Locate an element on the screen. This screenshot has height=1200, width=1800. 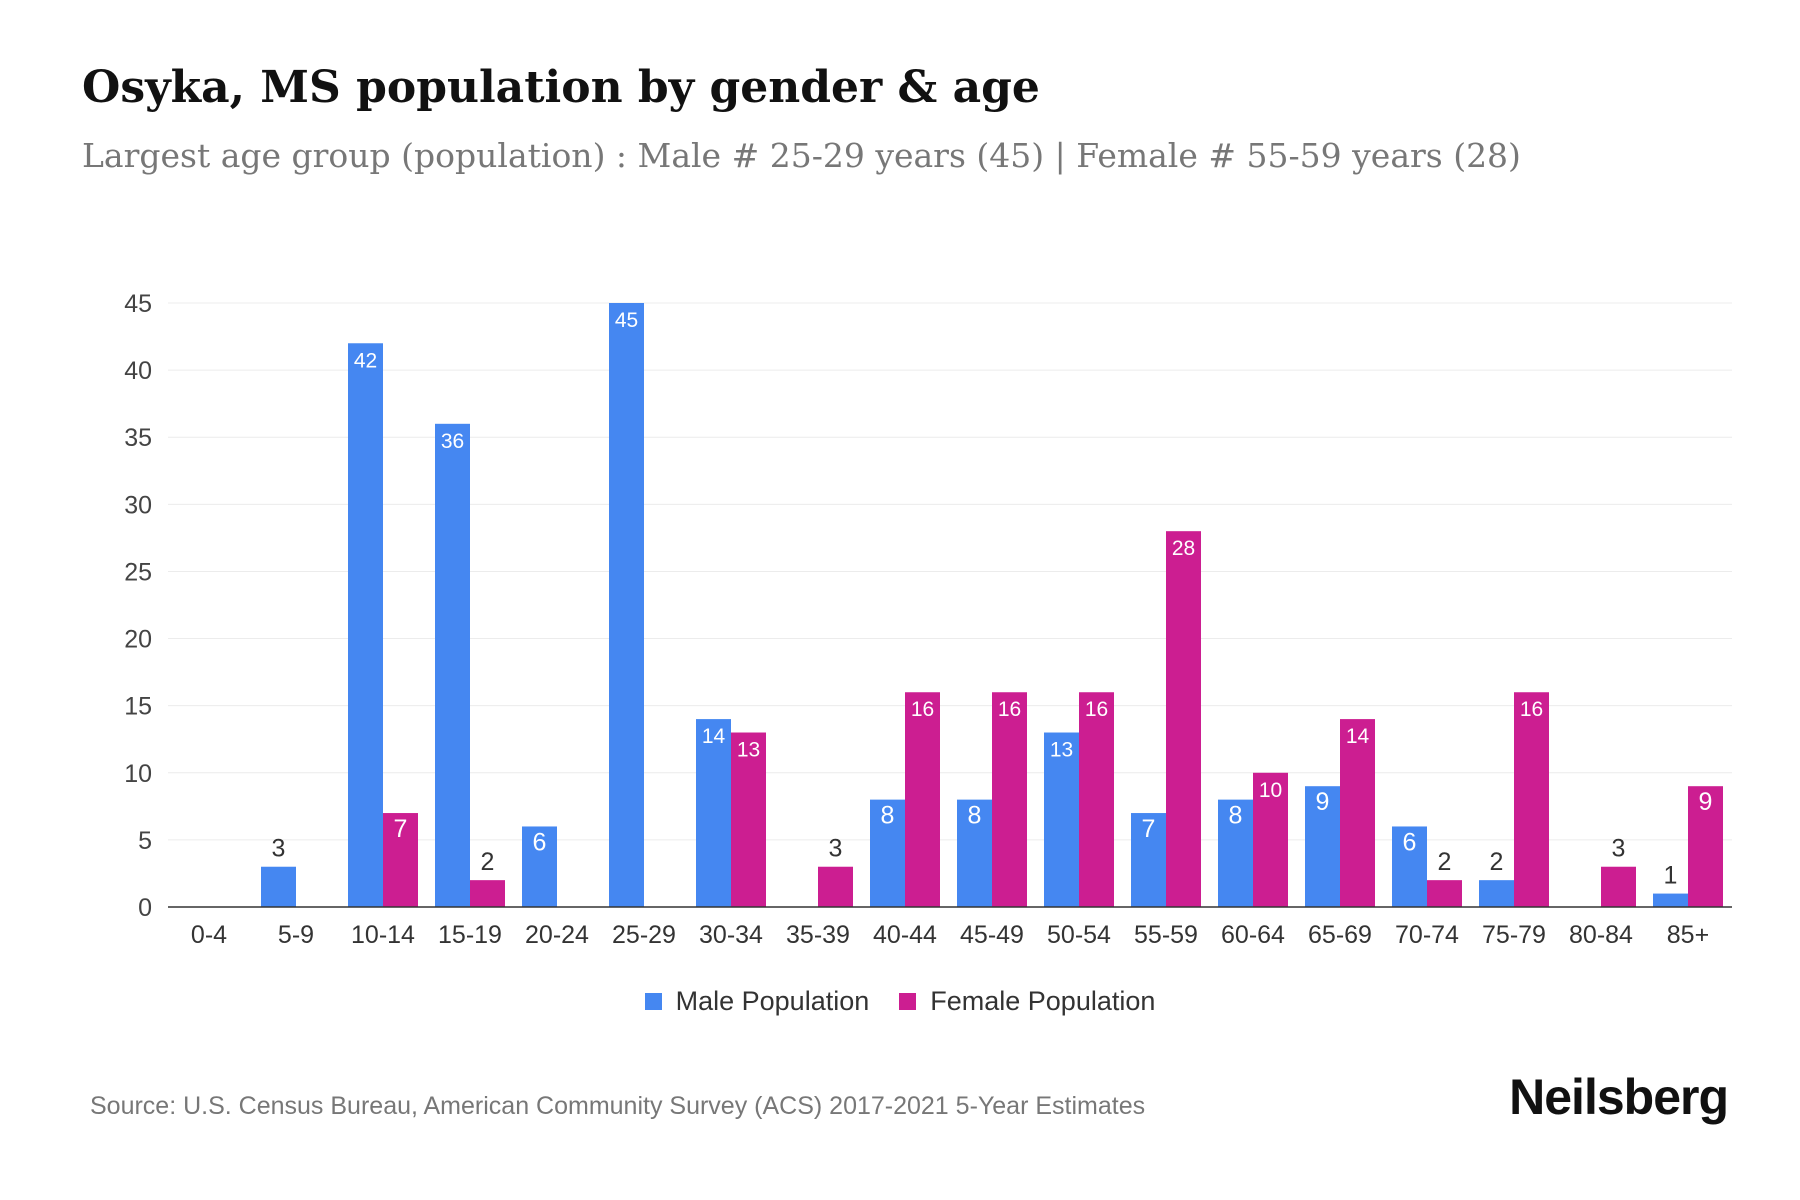
x-tick-label: 80-84 is located at coordinates (1601, 935).